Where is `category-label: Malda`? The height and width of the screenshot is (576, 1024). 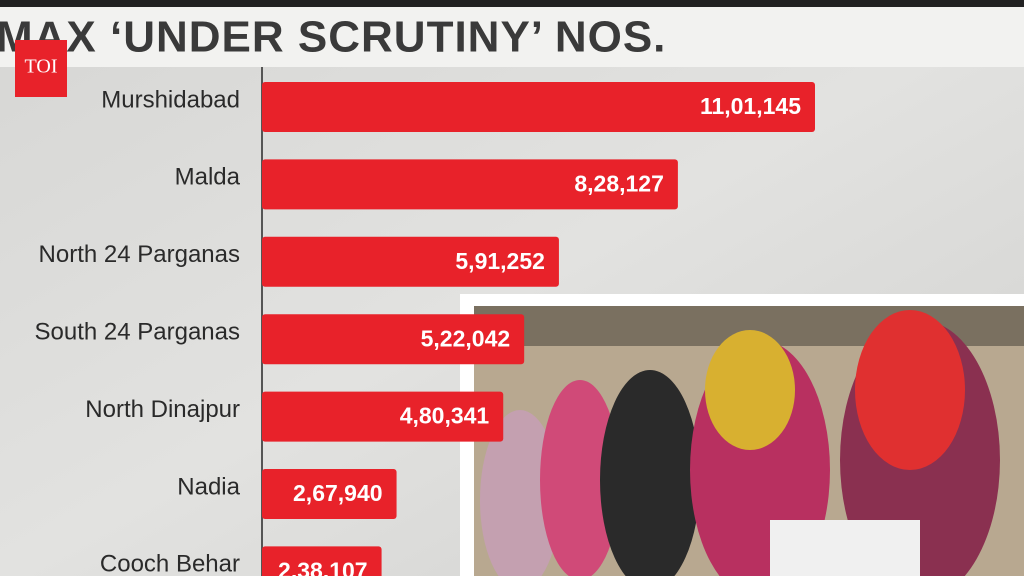 category-label: Malda is located at coordinates (208, 177).